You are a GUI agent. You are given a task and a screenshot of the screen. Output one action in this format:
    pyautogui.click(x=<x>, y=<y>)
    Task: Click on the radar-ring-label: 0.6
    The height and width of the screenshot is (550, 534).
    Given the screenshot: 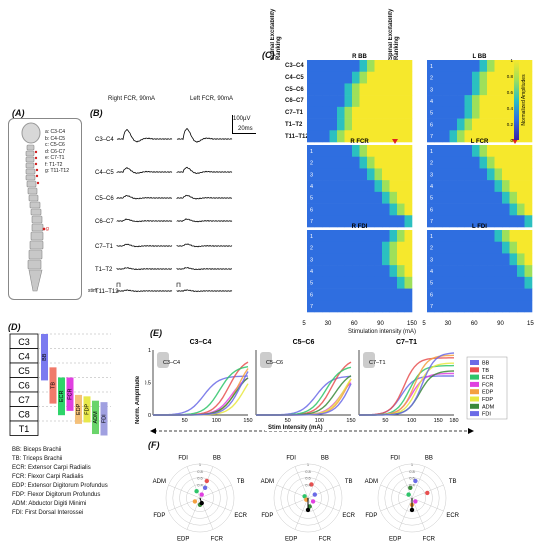 What is the action you would take?
    pyautogui.click(x=200, y=478)
    